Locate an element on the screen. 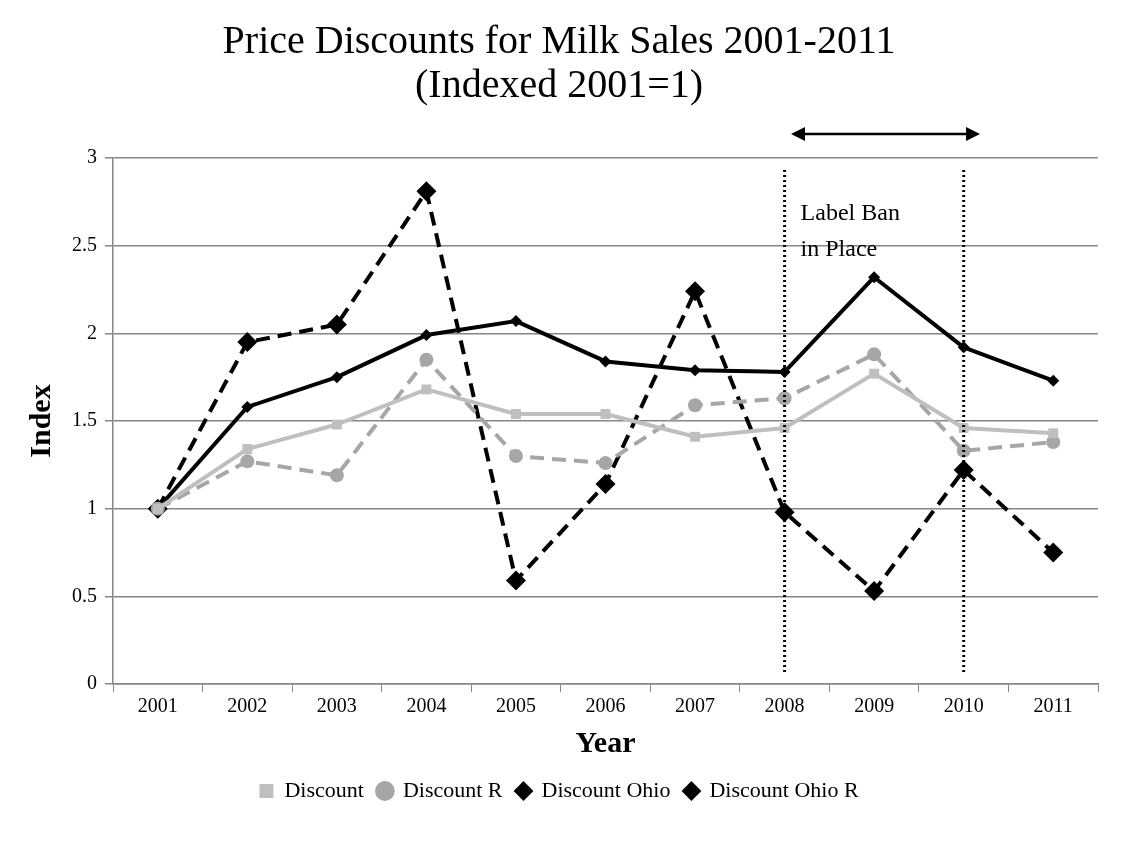 This screenshot has width=1123, height=842. y-tick-label: 1 is located at coordinates (92, 506).